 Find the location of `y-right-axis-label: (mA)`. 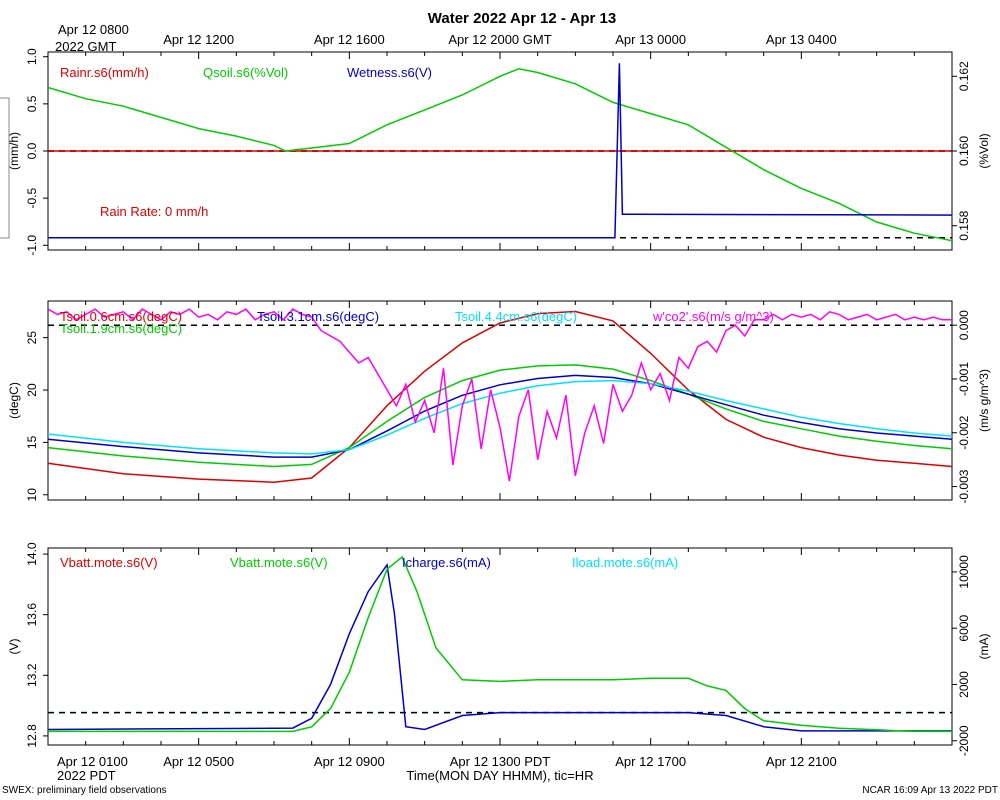

y-right-axis-label: (mA) is located at coordinates (984, 647).